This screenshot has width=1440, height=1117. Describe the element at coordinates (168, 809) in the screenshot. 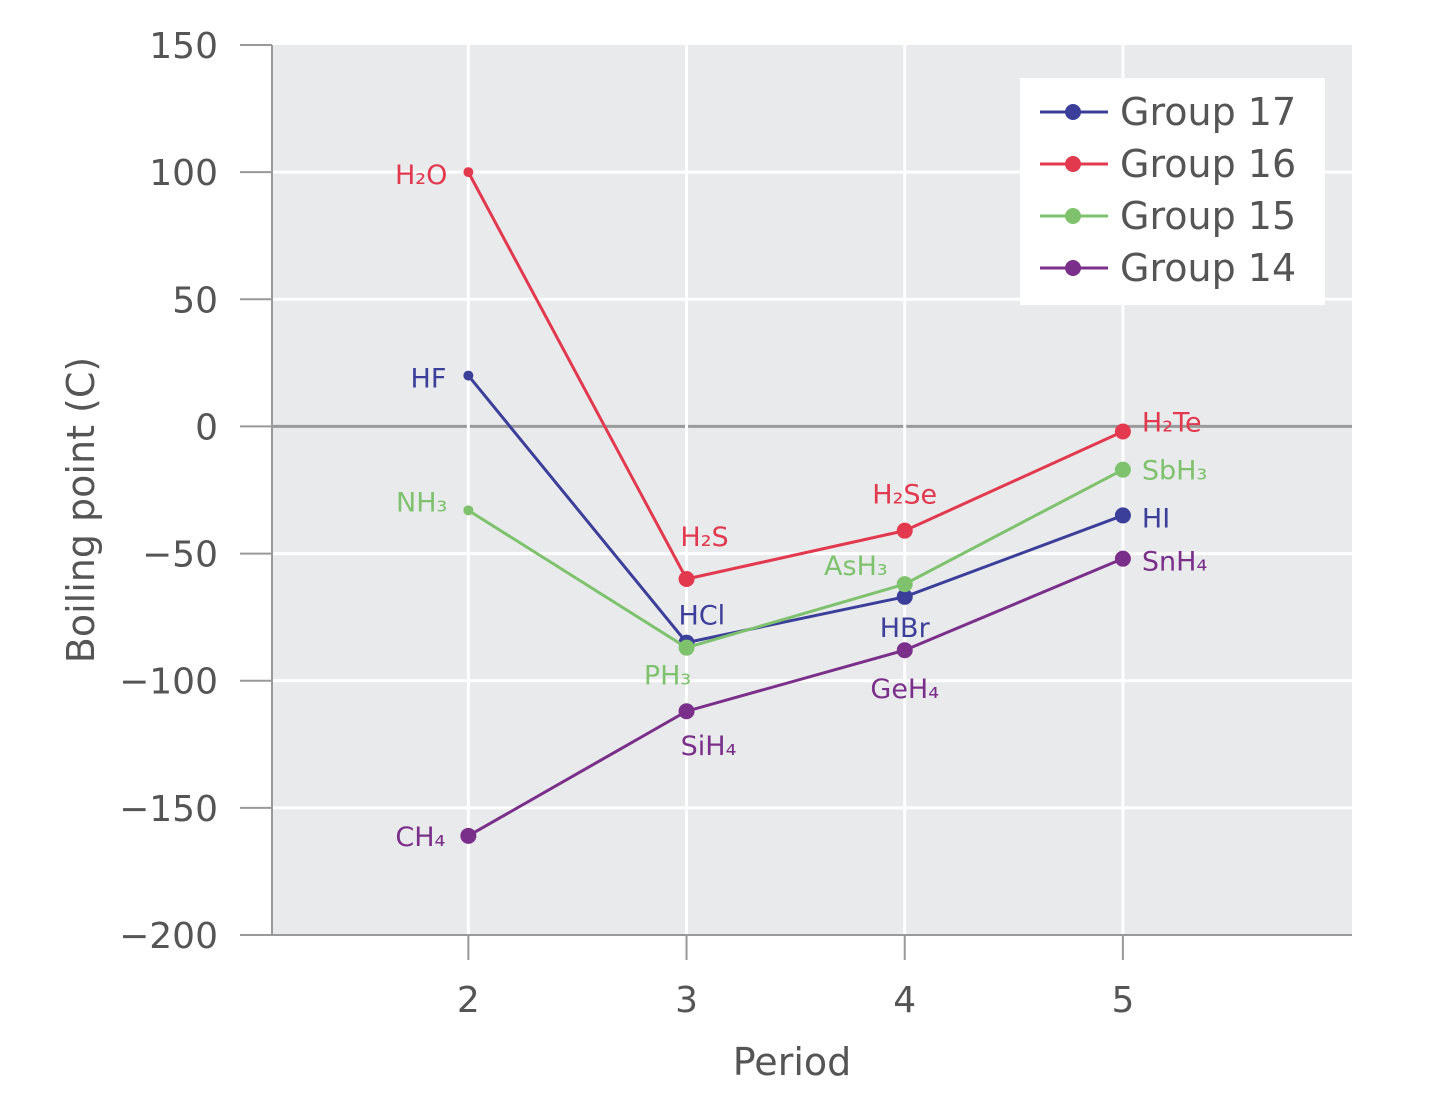

I see `y-tick-label: −150` at that location.